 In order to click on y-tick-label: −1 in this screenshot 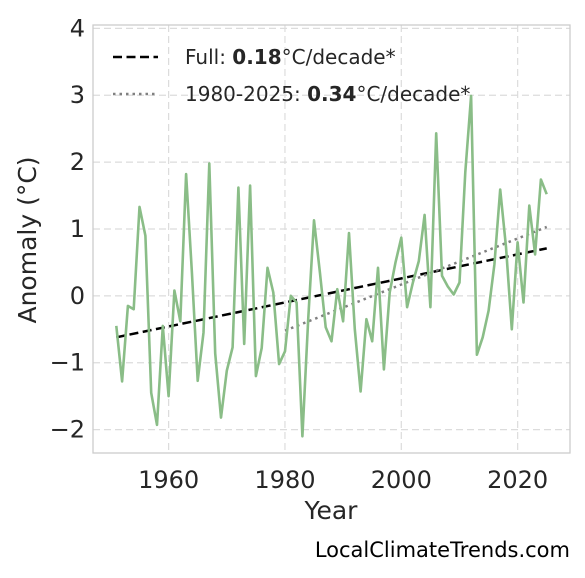, I will do `click(67, 363)`.